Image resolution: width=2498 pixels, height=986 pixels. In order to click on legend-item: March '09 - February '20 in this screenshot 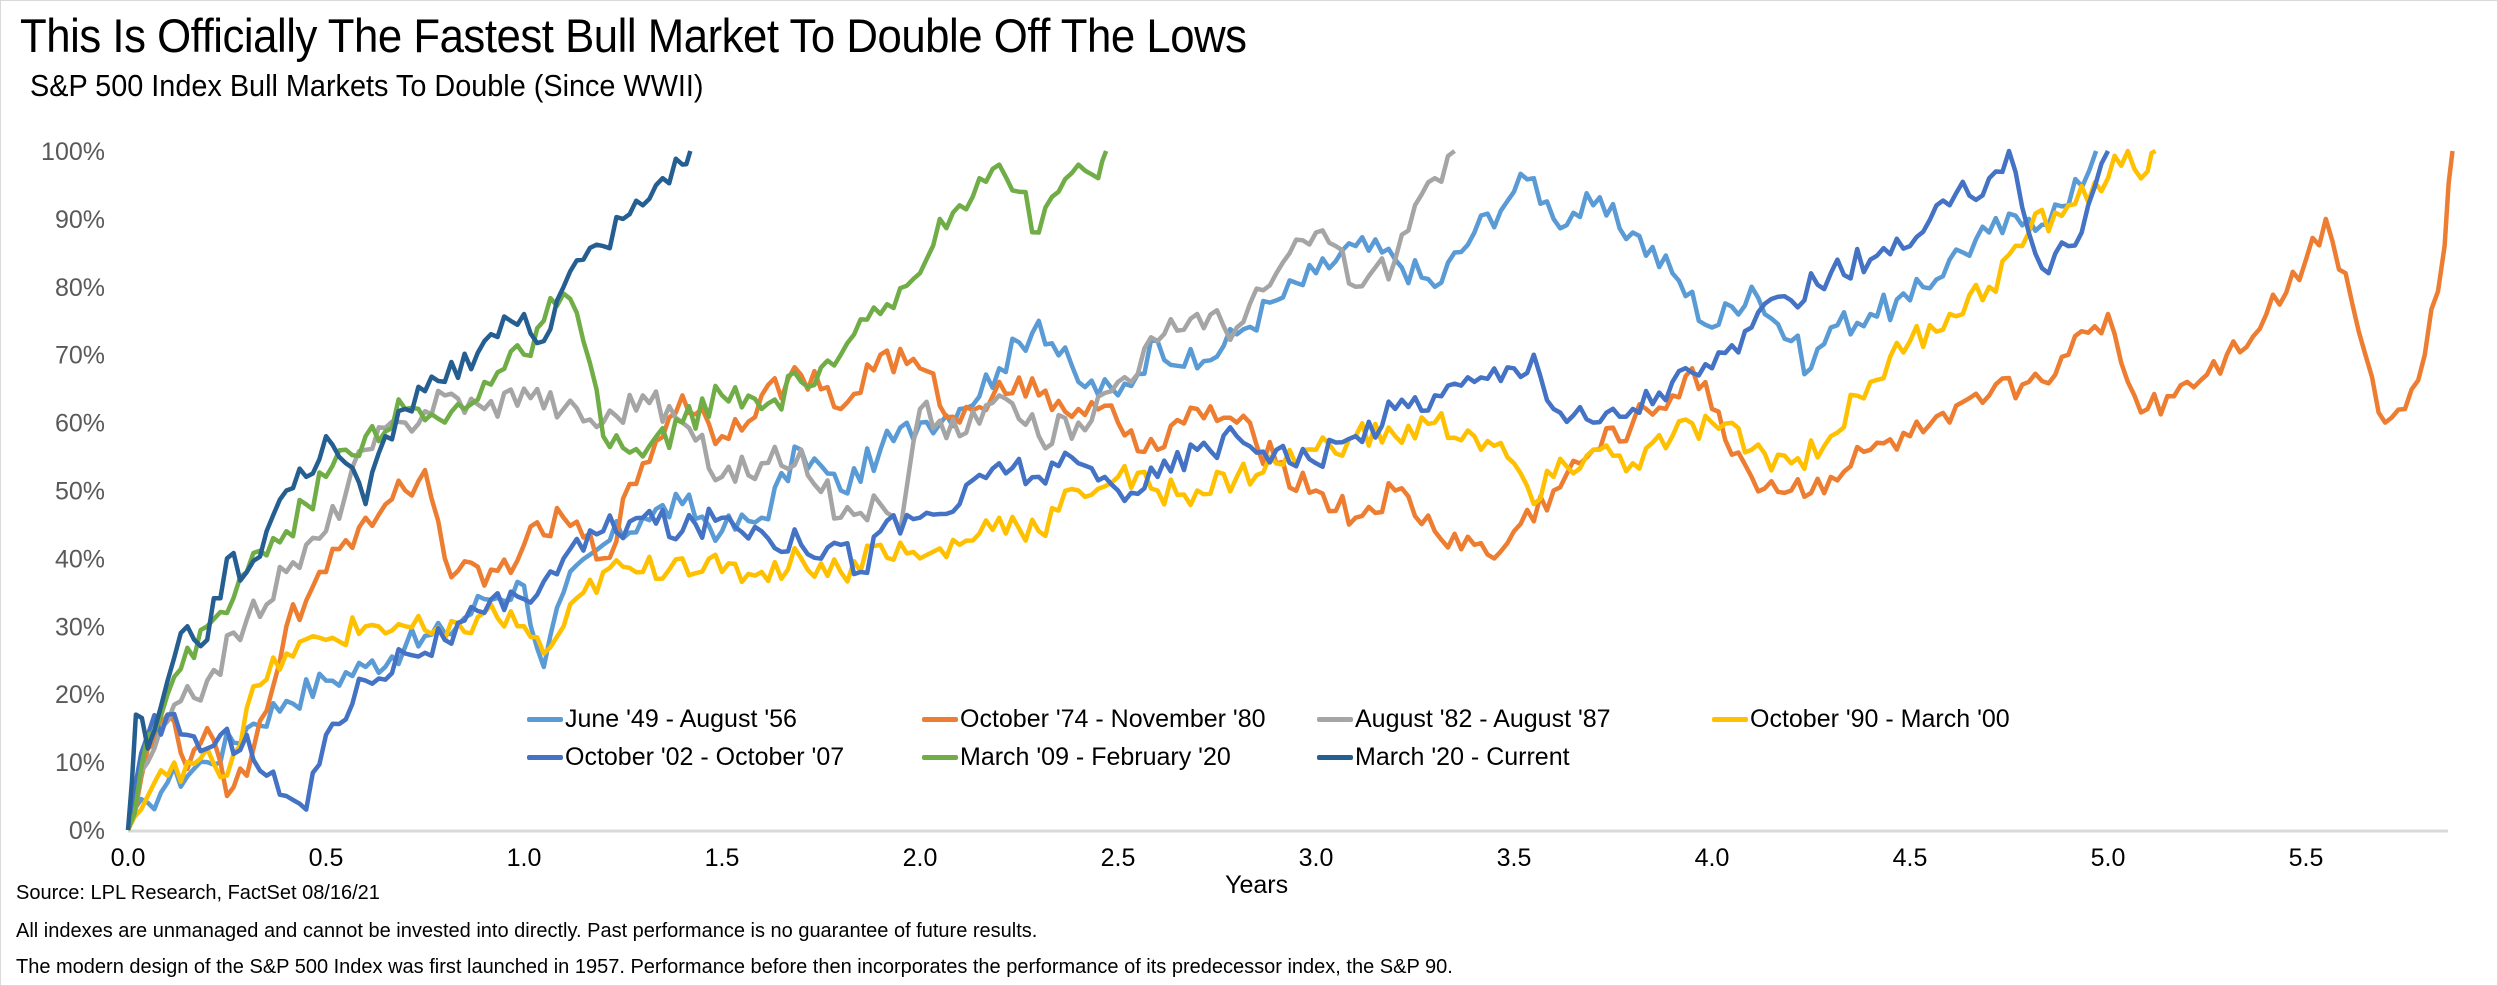, I will do `click(1076, 757)`.